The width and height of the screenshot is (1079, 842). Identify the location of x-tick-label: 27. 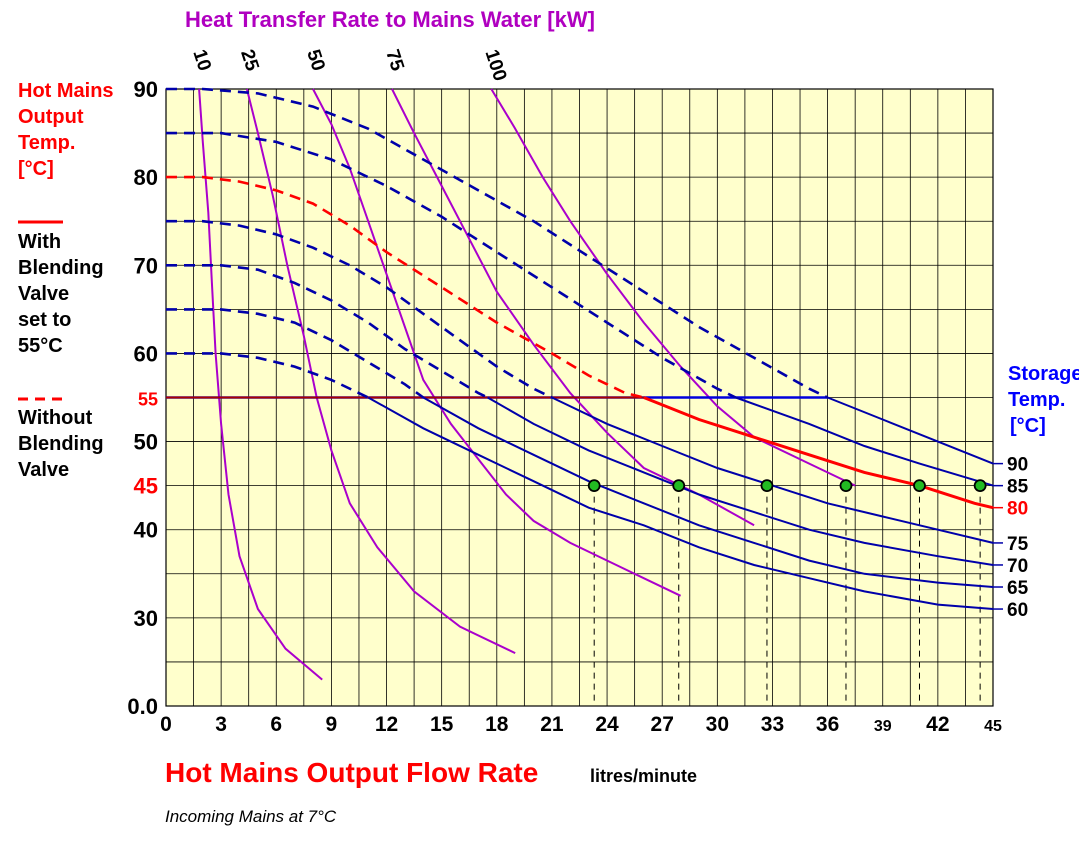
(662, 724).